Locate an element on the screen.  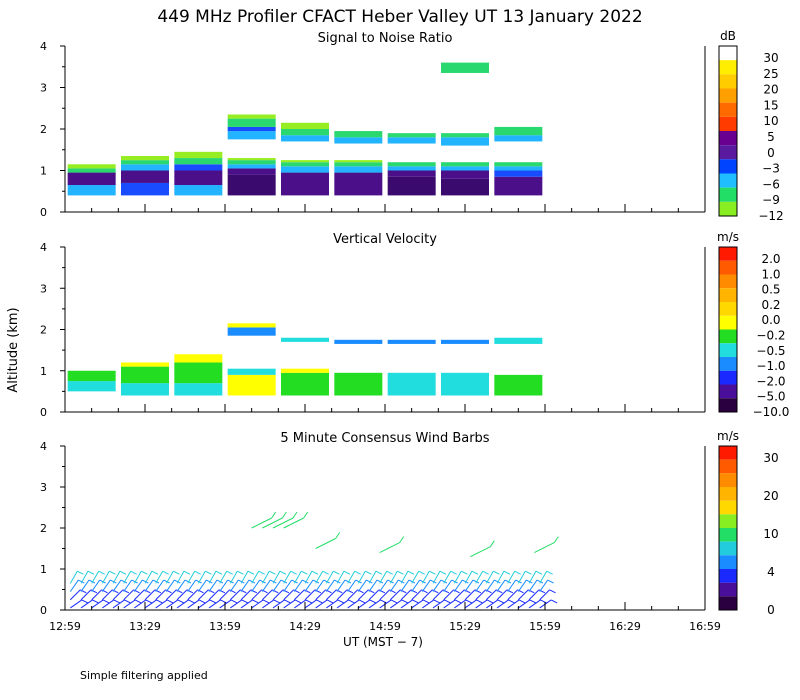
y-tick-label: 1 is located at coordinates (43, 171).